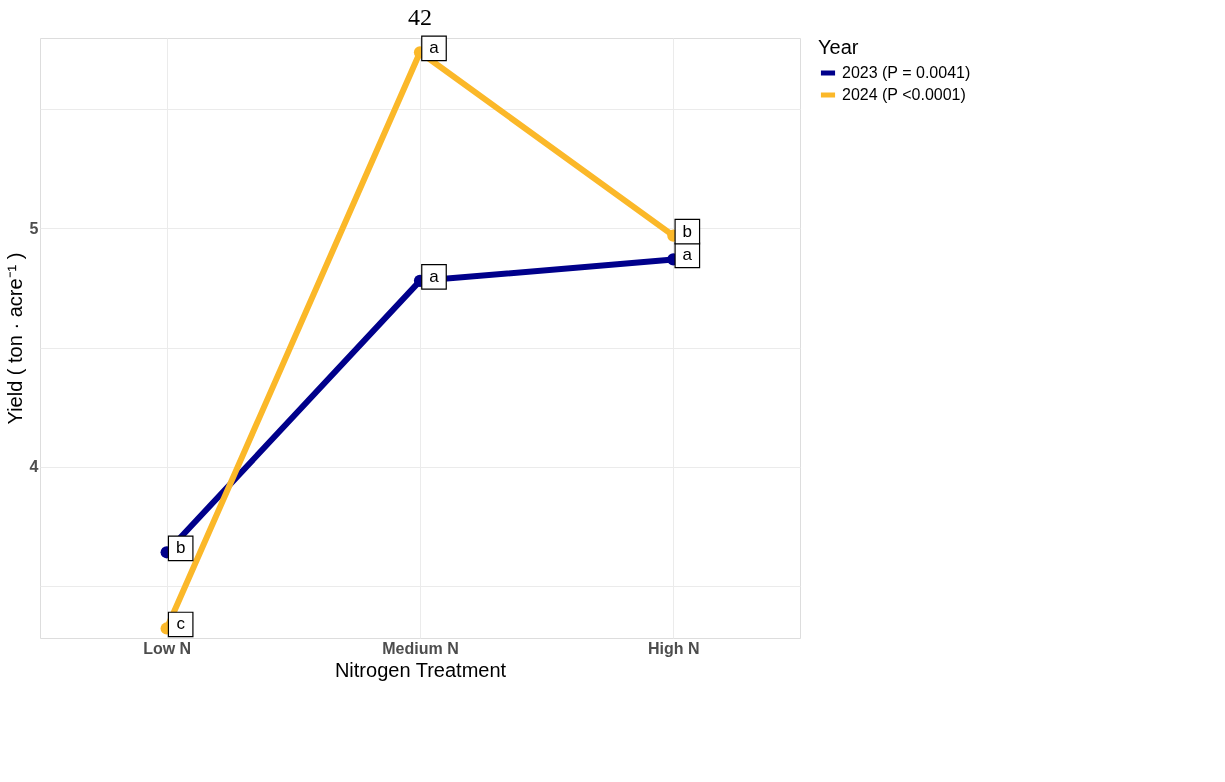  What do you see at coordinates (34, 467) in the screenshot?
I see `y-tick-label: 4` at bounding box center [34, 467].